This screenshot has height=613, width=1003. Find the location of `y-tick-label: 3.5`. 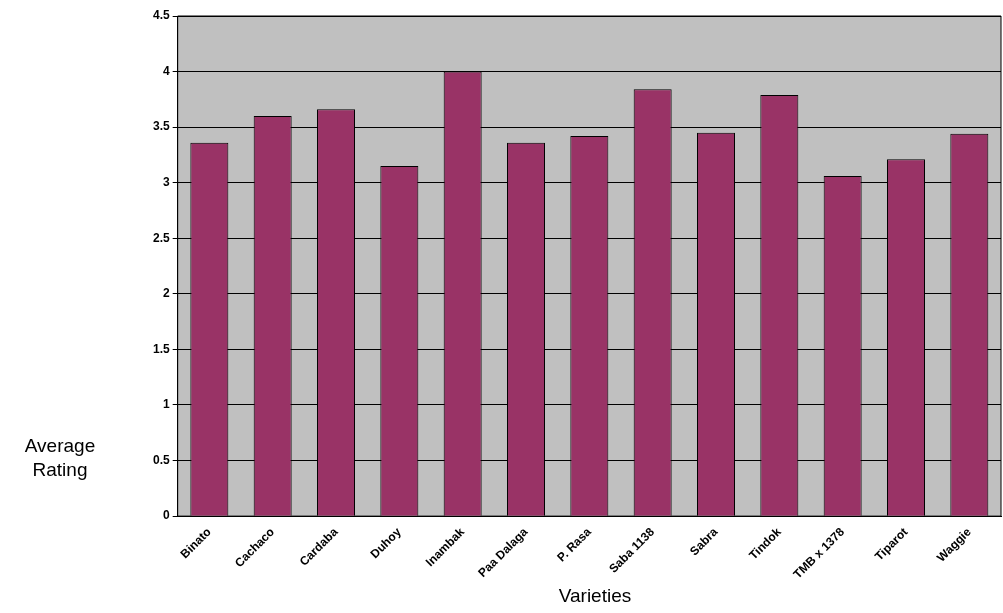

y-tick-label: 3.5 is located at coordinates (161, 126).